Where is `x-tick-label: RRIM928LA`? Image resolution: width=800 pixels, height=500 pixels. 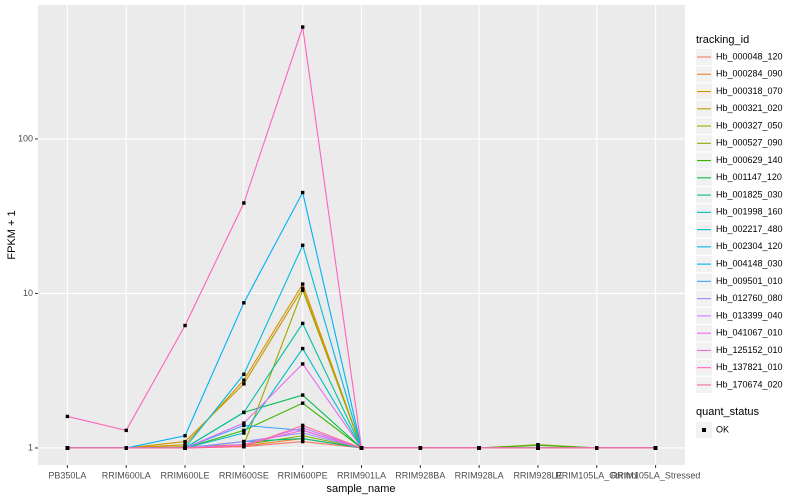 x-tick-label: RRIM928LA is located at coordinates (479, 475).